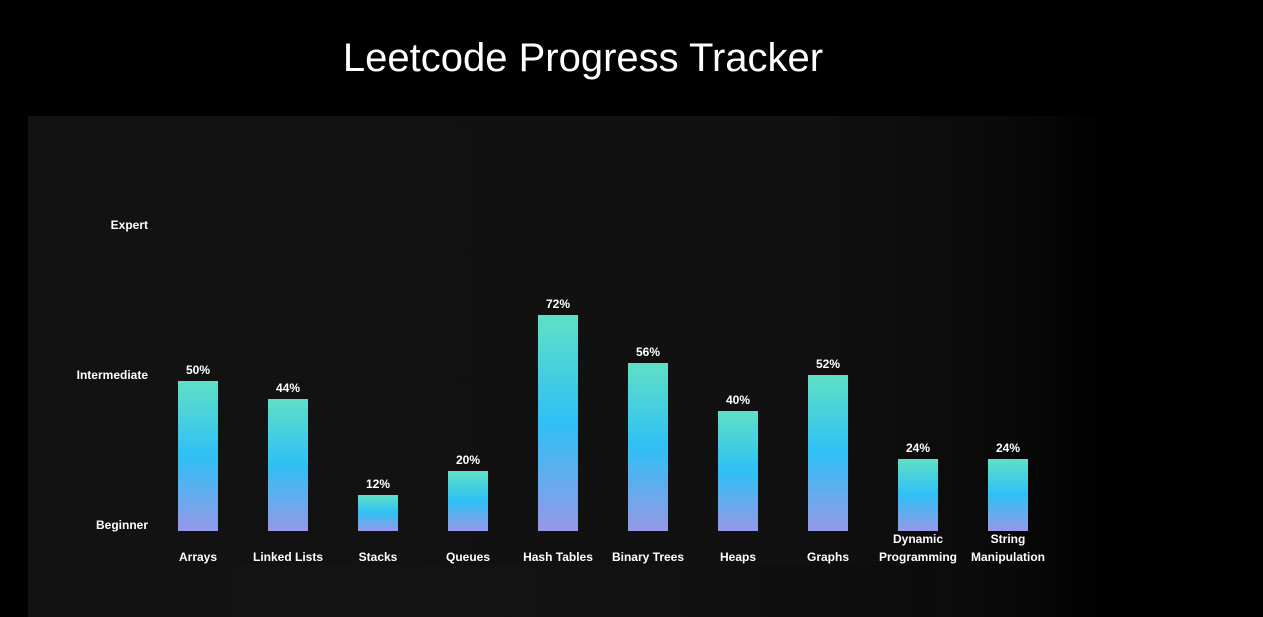 The height and width of the screenshot is (617, 1263). I want to click on y-tick-label-beginner: Beginner, so click(121, 525).